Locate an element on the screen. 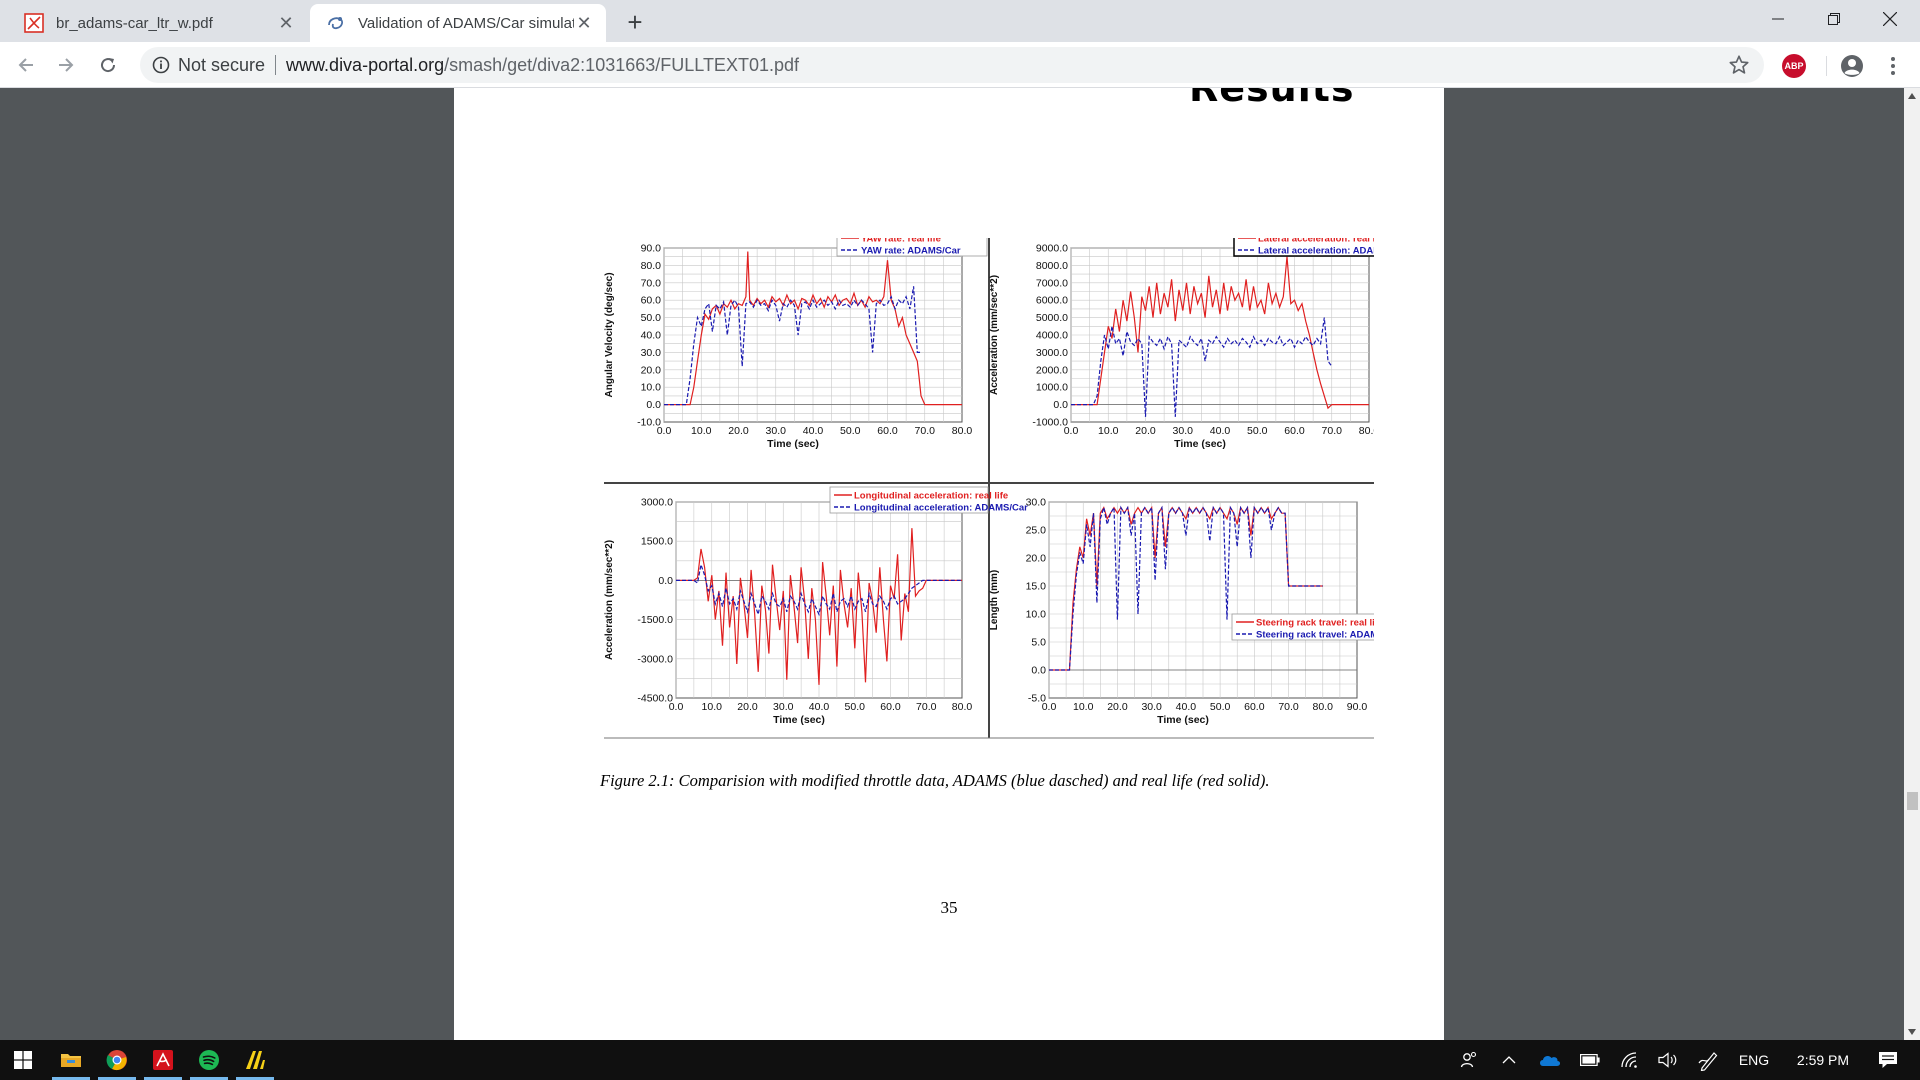  battery-icon is located at coordinates (1590, 1060).